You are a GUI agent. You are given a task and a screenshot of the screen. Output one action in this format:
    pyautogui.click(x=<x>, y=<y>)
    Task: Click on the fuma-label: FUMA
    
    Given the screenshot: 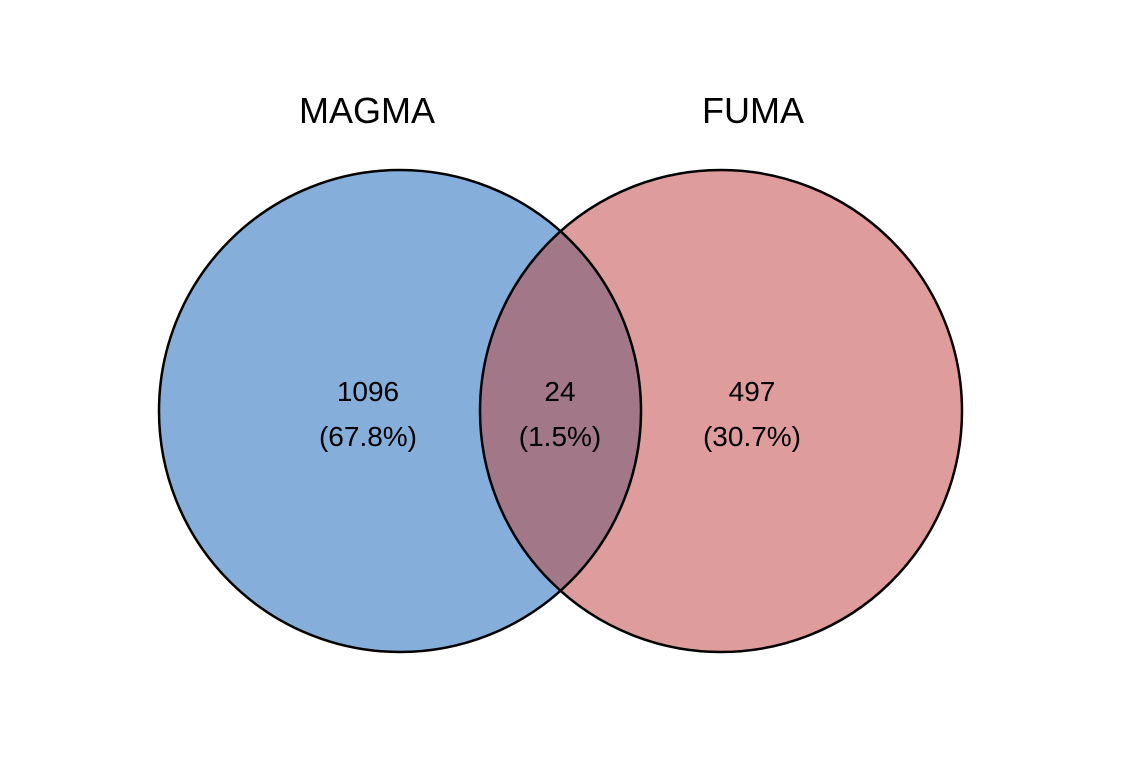 What is the action you would take?
    pyautogui.click(x=753, y=110)
    